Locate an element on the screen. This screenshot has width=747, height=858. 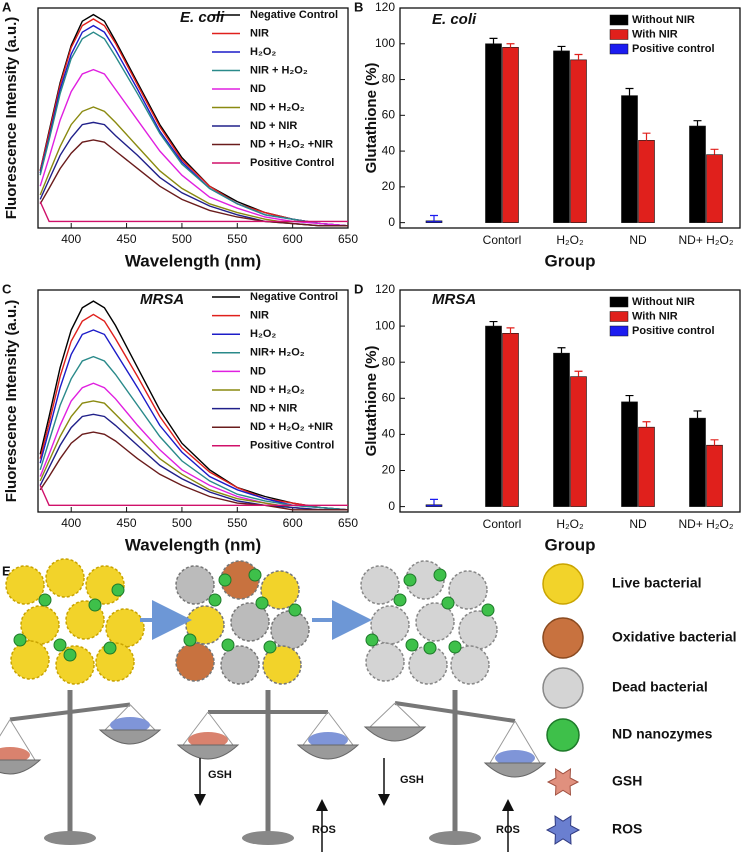
x-axis-label: Group is located at coordinates (570, 260).